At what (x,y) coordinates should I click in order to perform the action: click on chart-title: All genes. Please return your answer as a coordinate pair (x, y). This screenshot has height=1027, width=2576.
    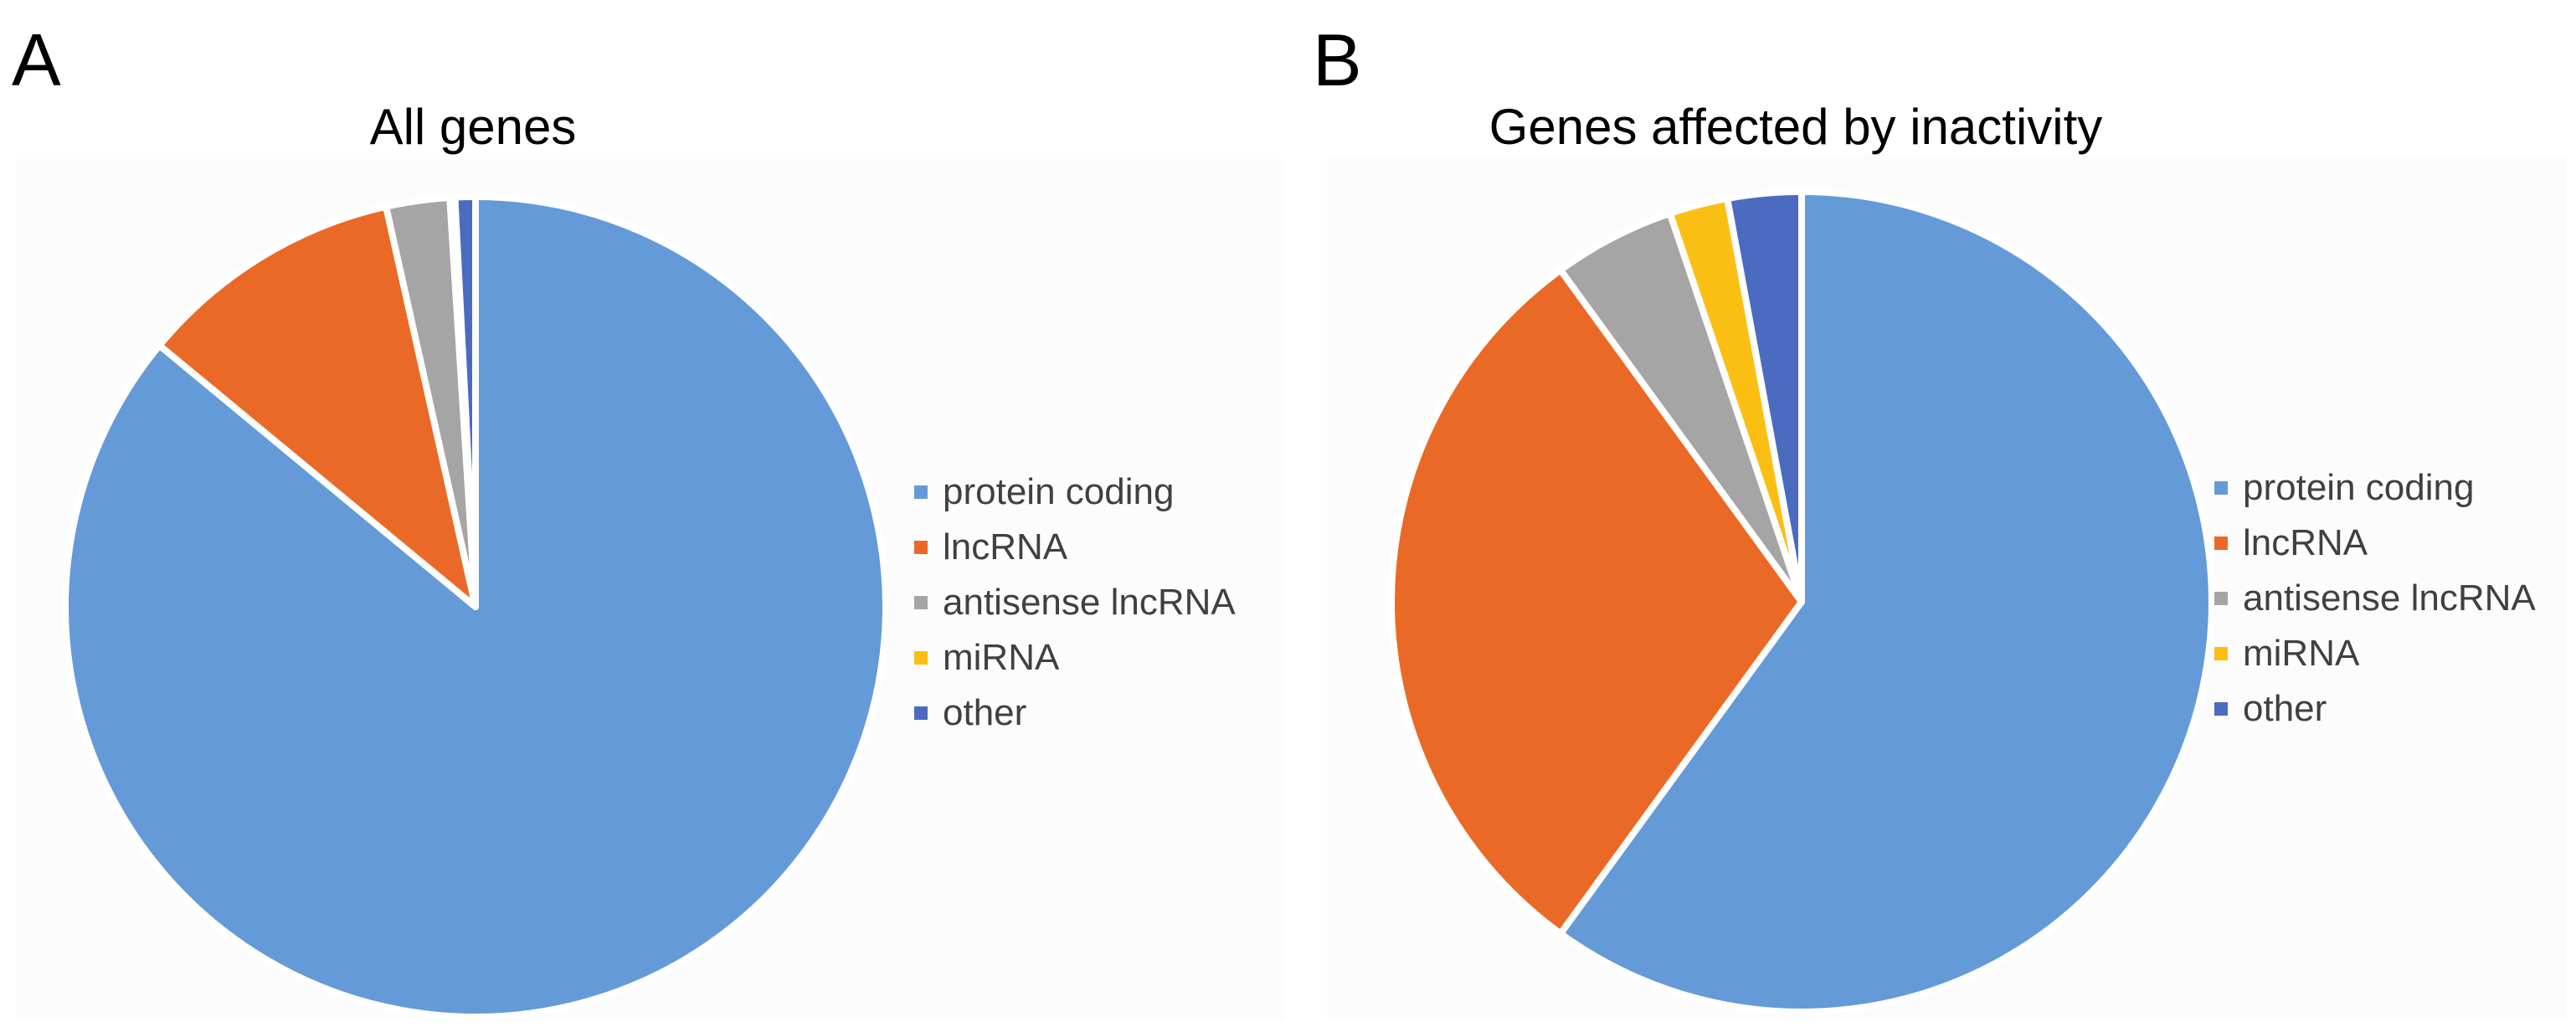
    Looking at the image, I should click on (473, 127).